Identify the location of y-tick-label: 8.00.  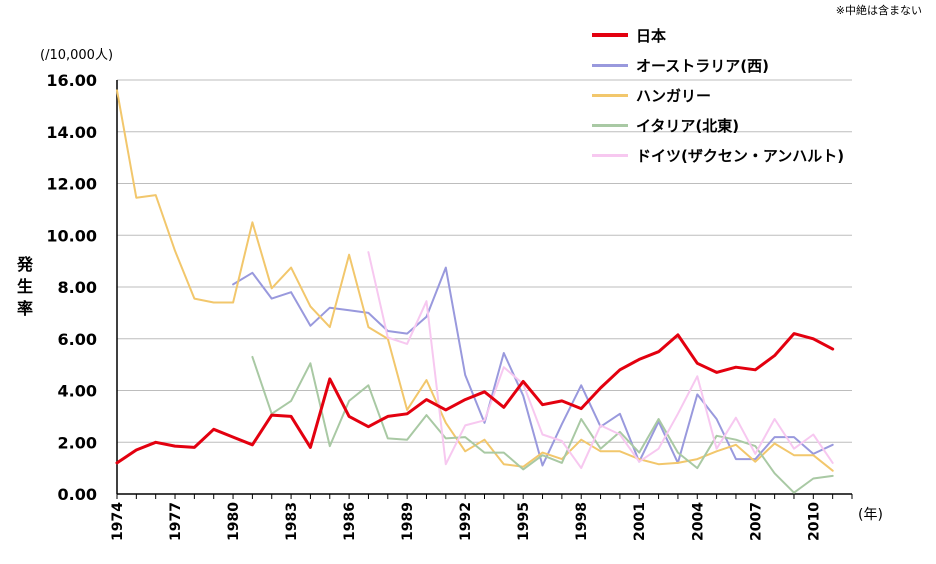
(77, 287).